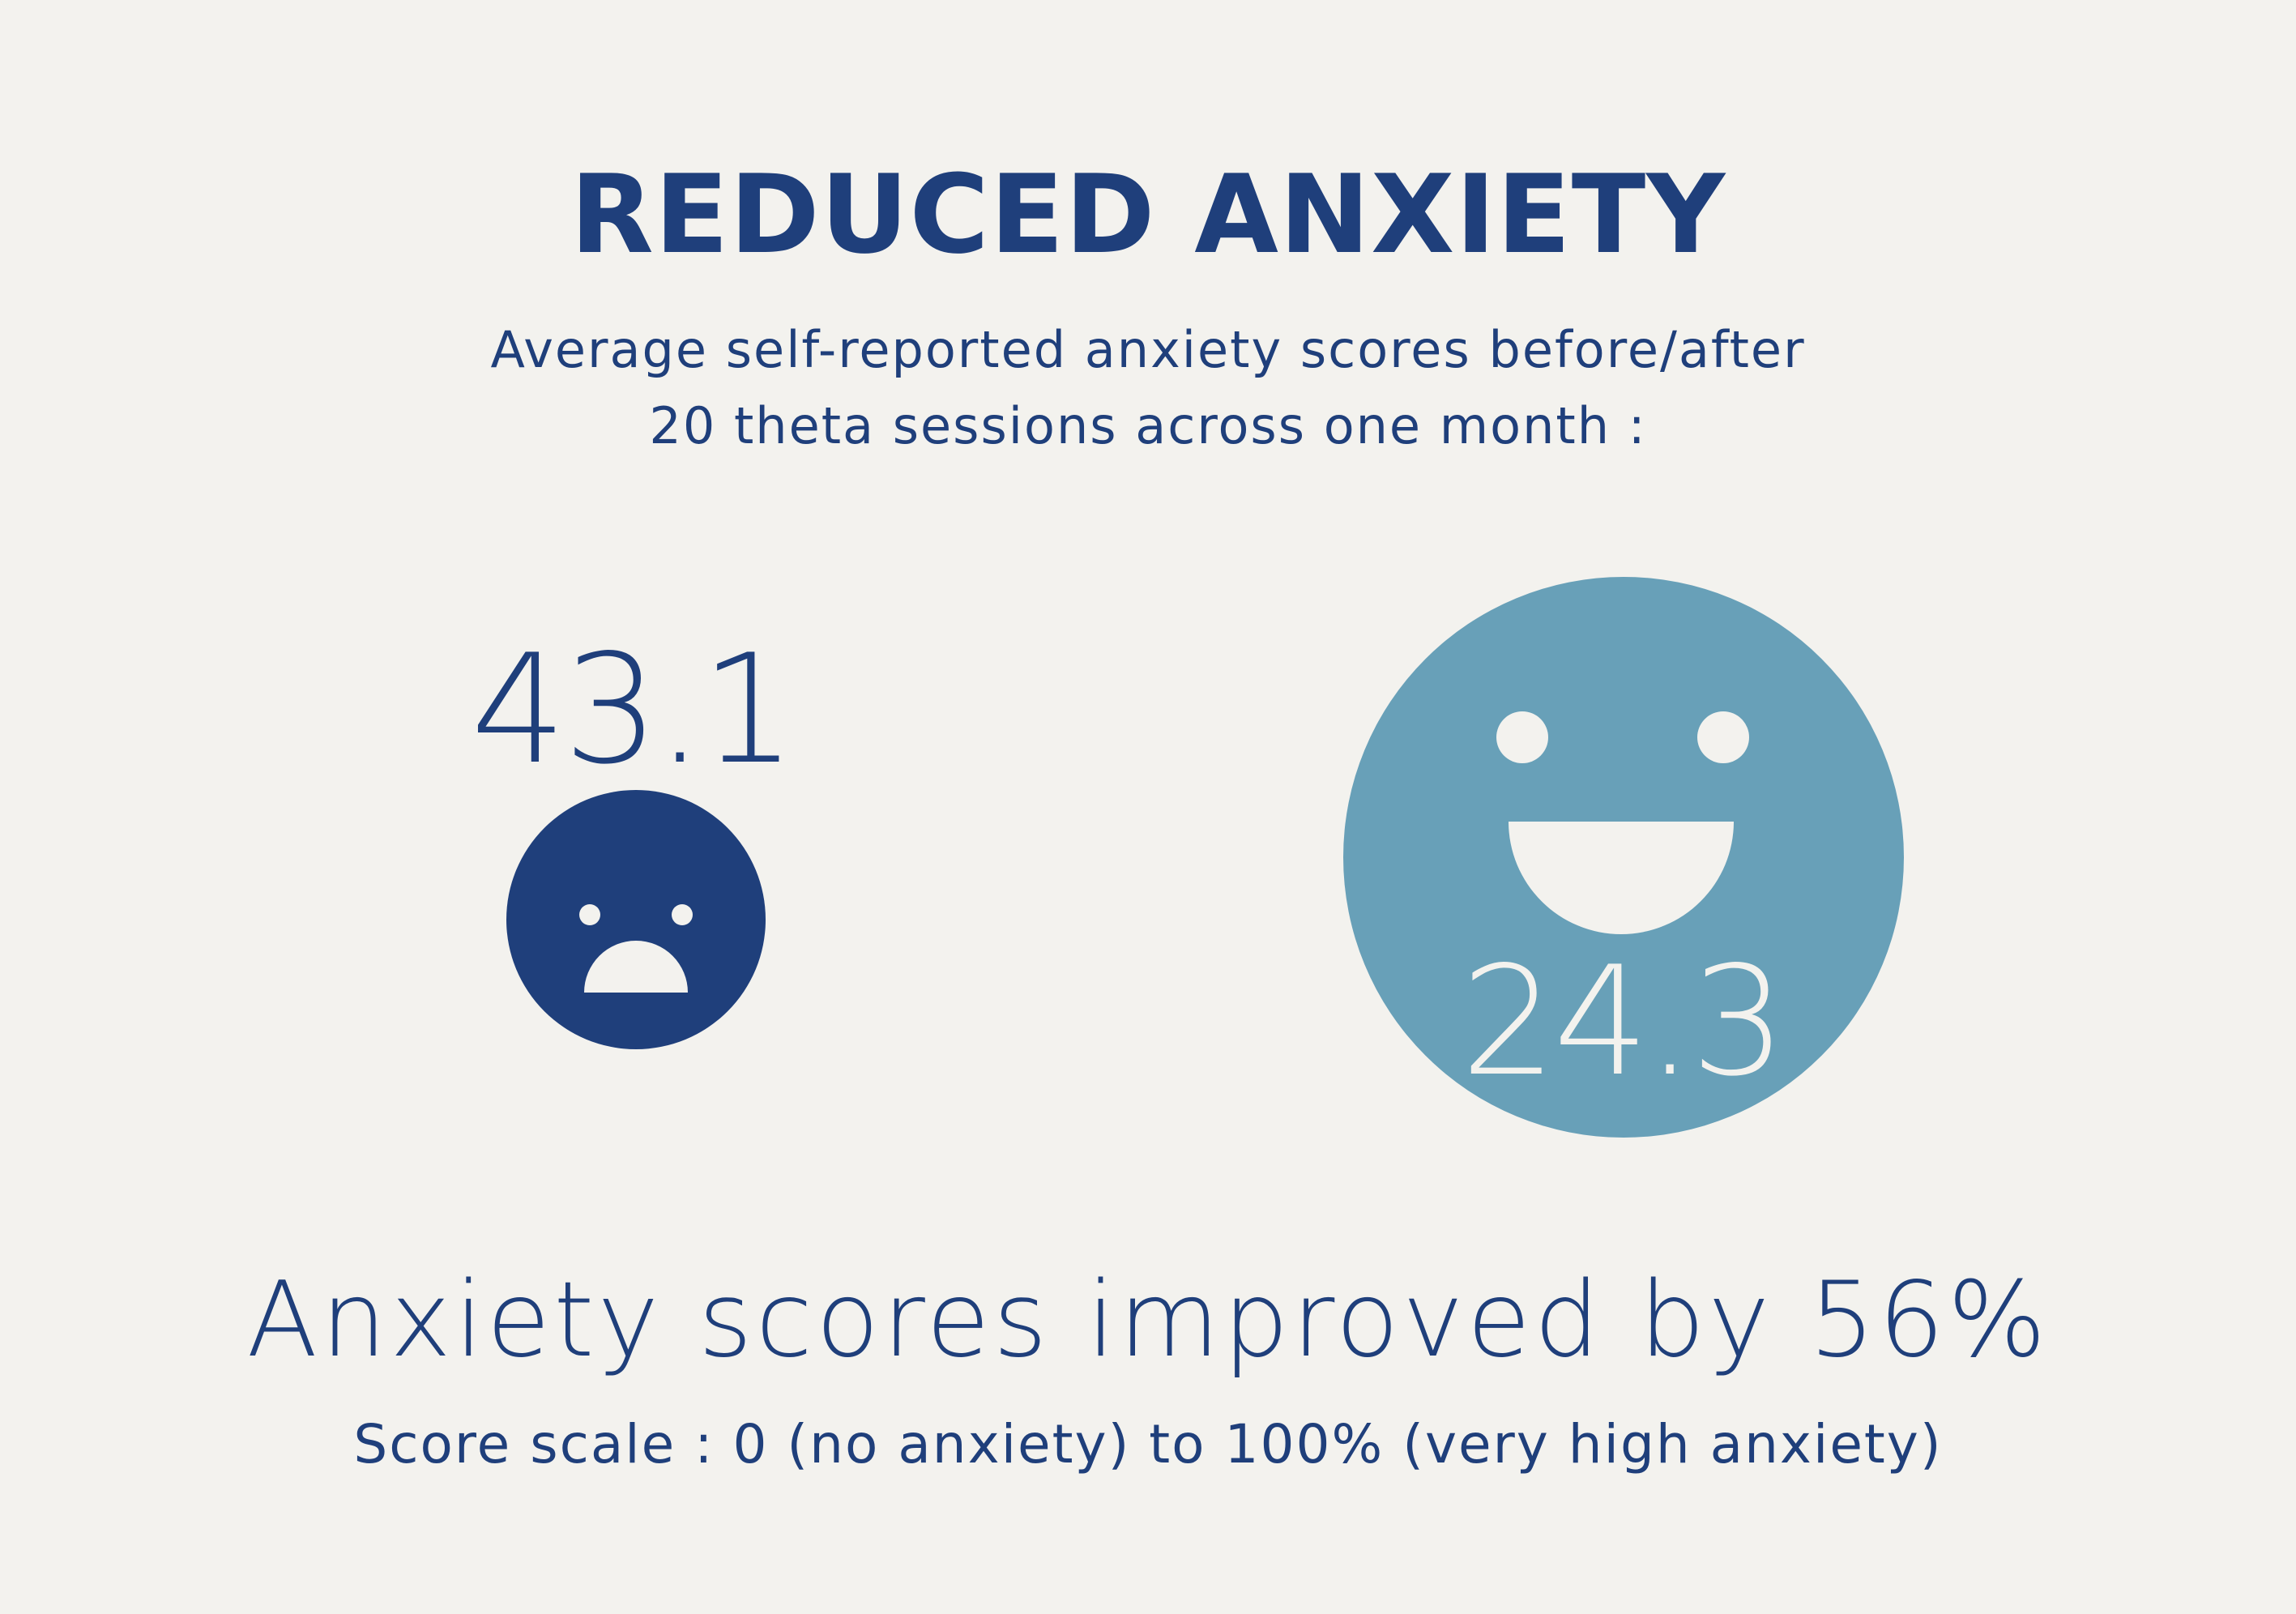 The width and height of the screenshot is (2296, 1614). Describe the element at coordinates (1622, 1021) in the screenshot. I see `after-score-label: 24.3` at that location.